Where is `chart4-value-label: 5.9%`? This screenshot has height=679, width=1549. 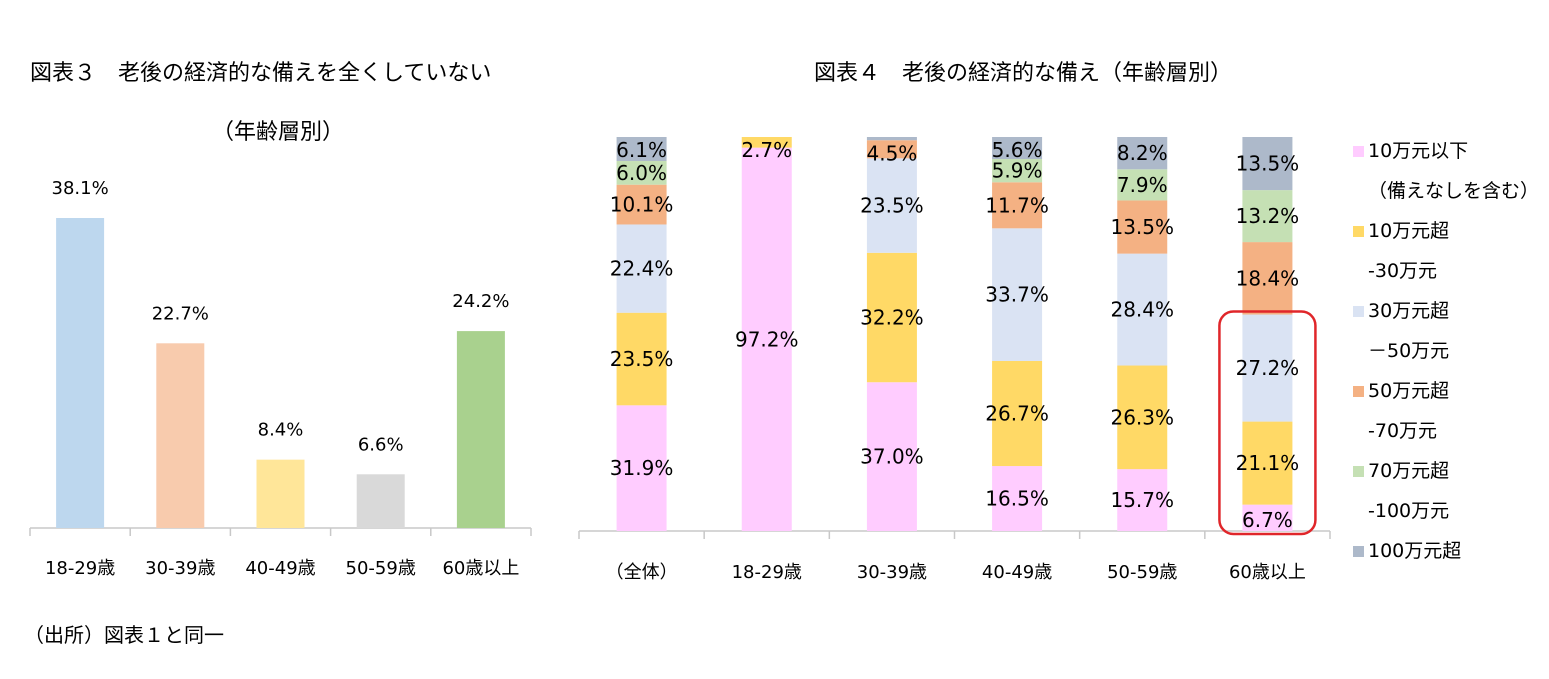 chart4-value-label: 5.9% is located at coordinates (1017, 171).